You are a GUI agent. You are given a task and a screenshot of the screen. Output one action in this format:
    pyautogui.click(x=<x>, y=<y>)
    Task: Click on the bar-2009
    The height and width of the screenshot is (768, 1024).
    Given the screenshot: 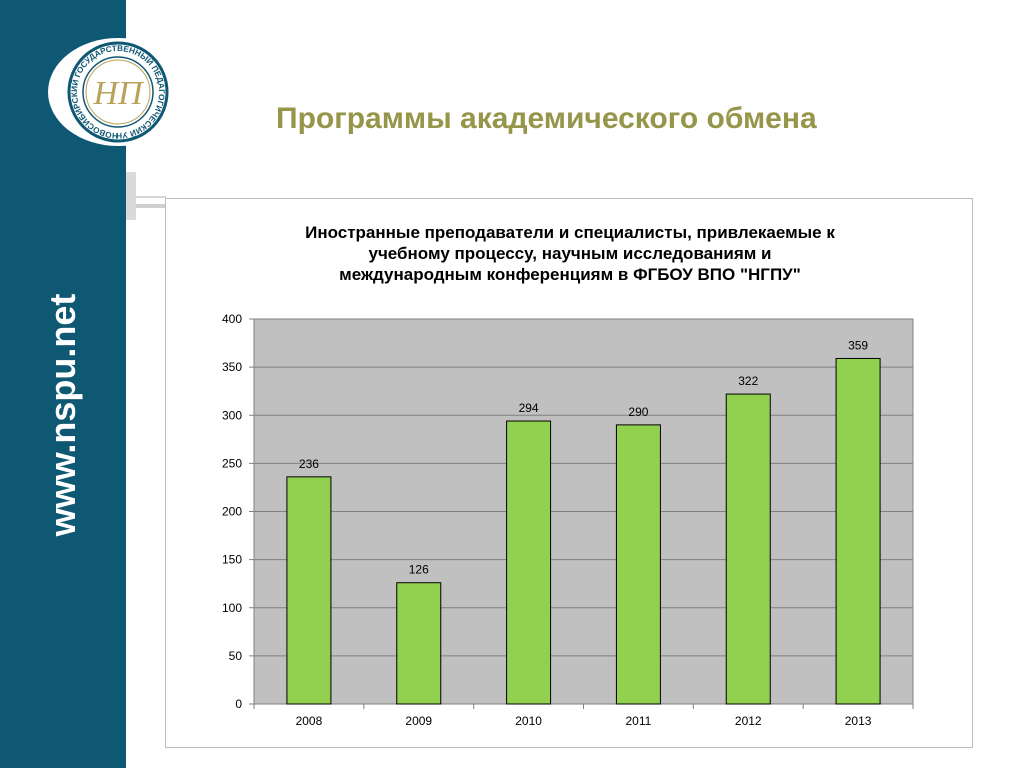 What is the action you would take?
    pyautogui.click(x=419, y=643)
    